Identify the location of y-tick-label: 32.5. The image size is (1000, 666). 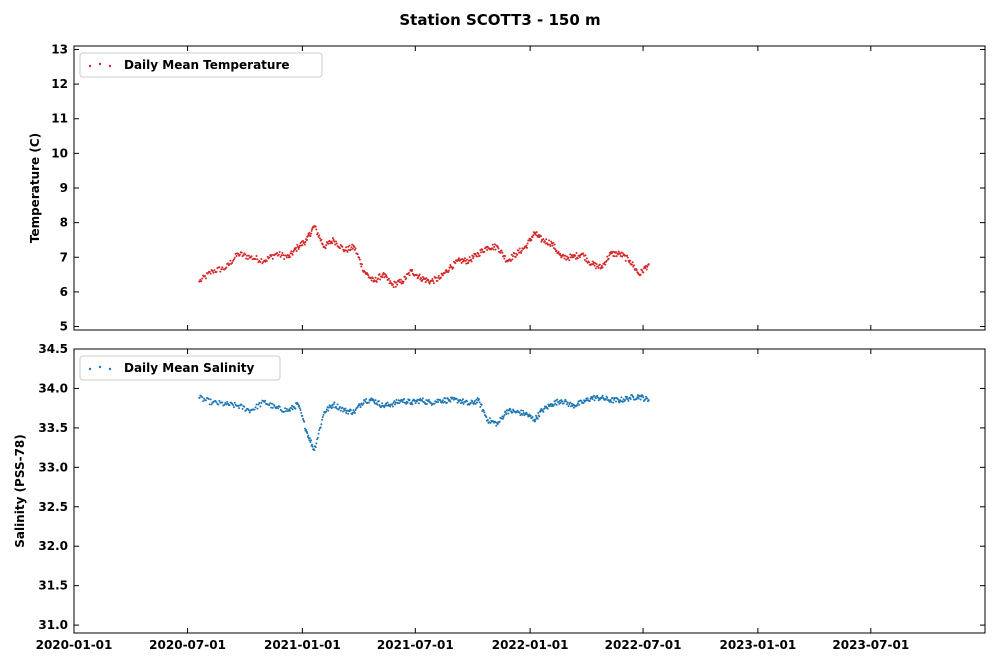
(53, 507).